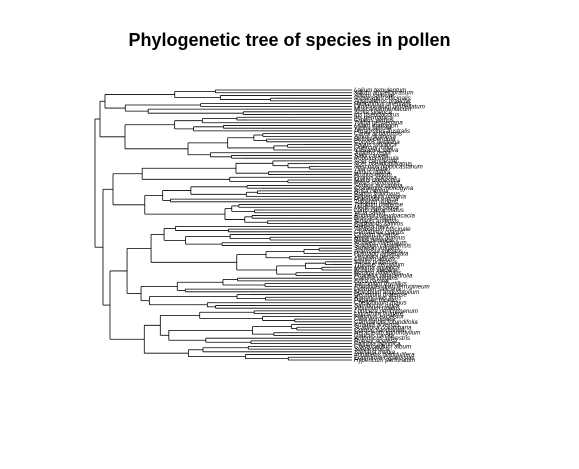 This screenshot has width=579, height=469. I want to click on tip-label: Rubus fruticosus, so click(377, 194).